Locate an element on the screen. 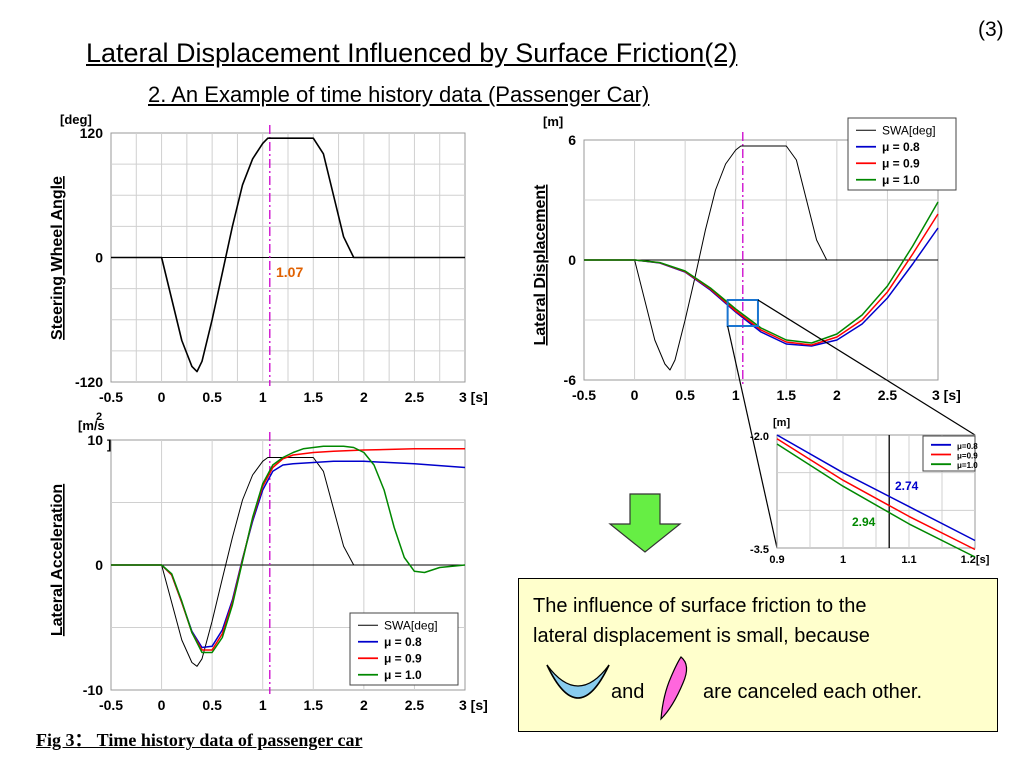 The height and width of the screenshot is (768, 1024). x-tick-label: 1.1 is located at coordinates (908, 560).